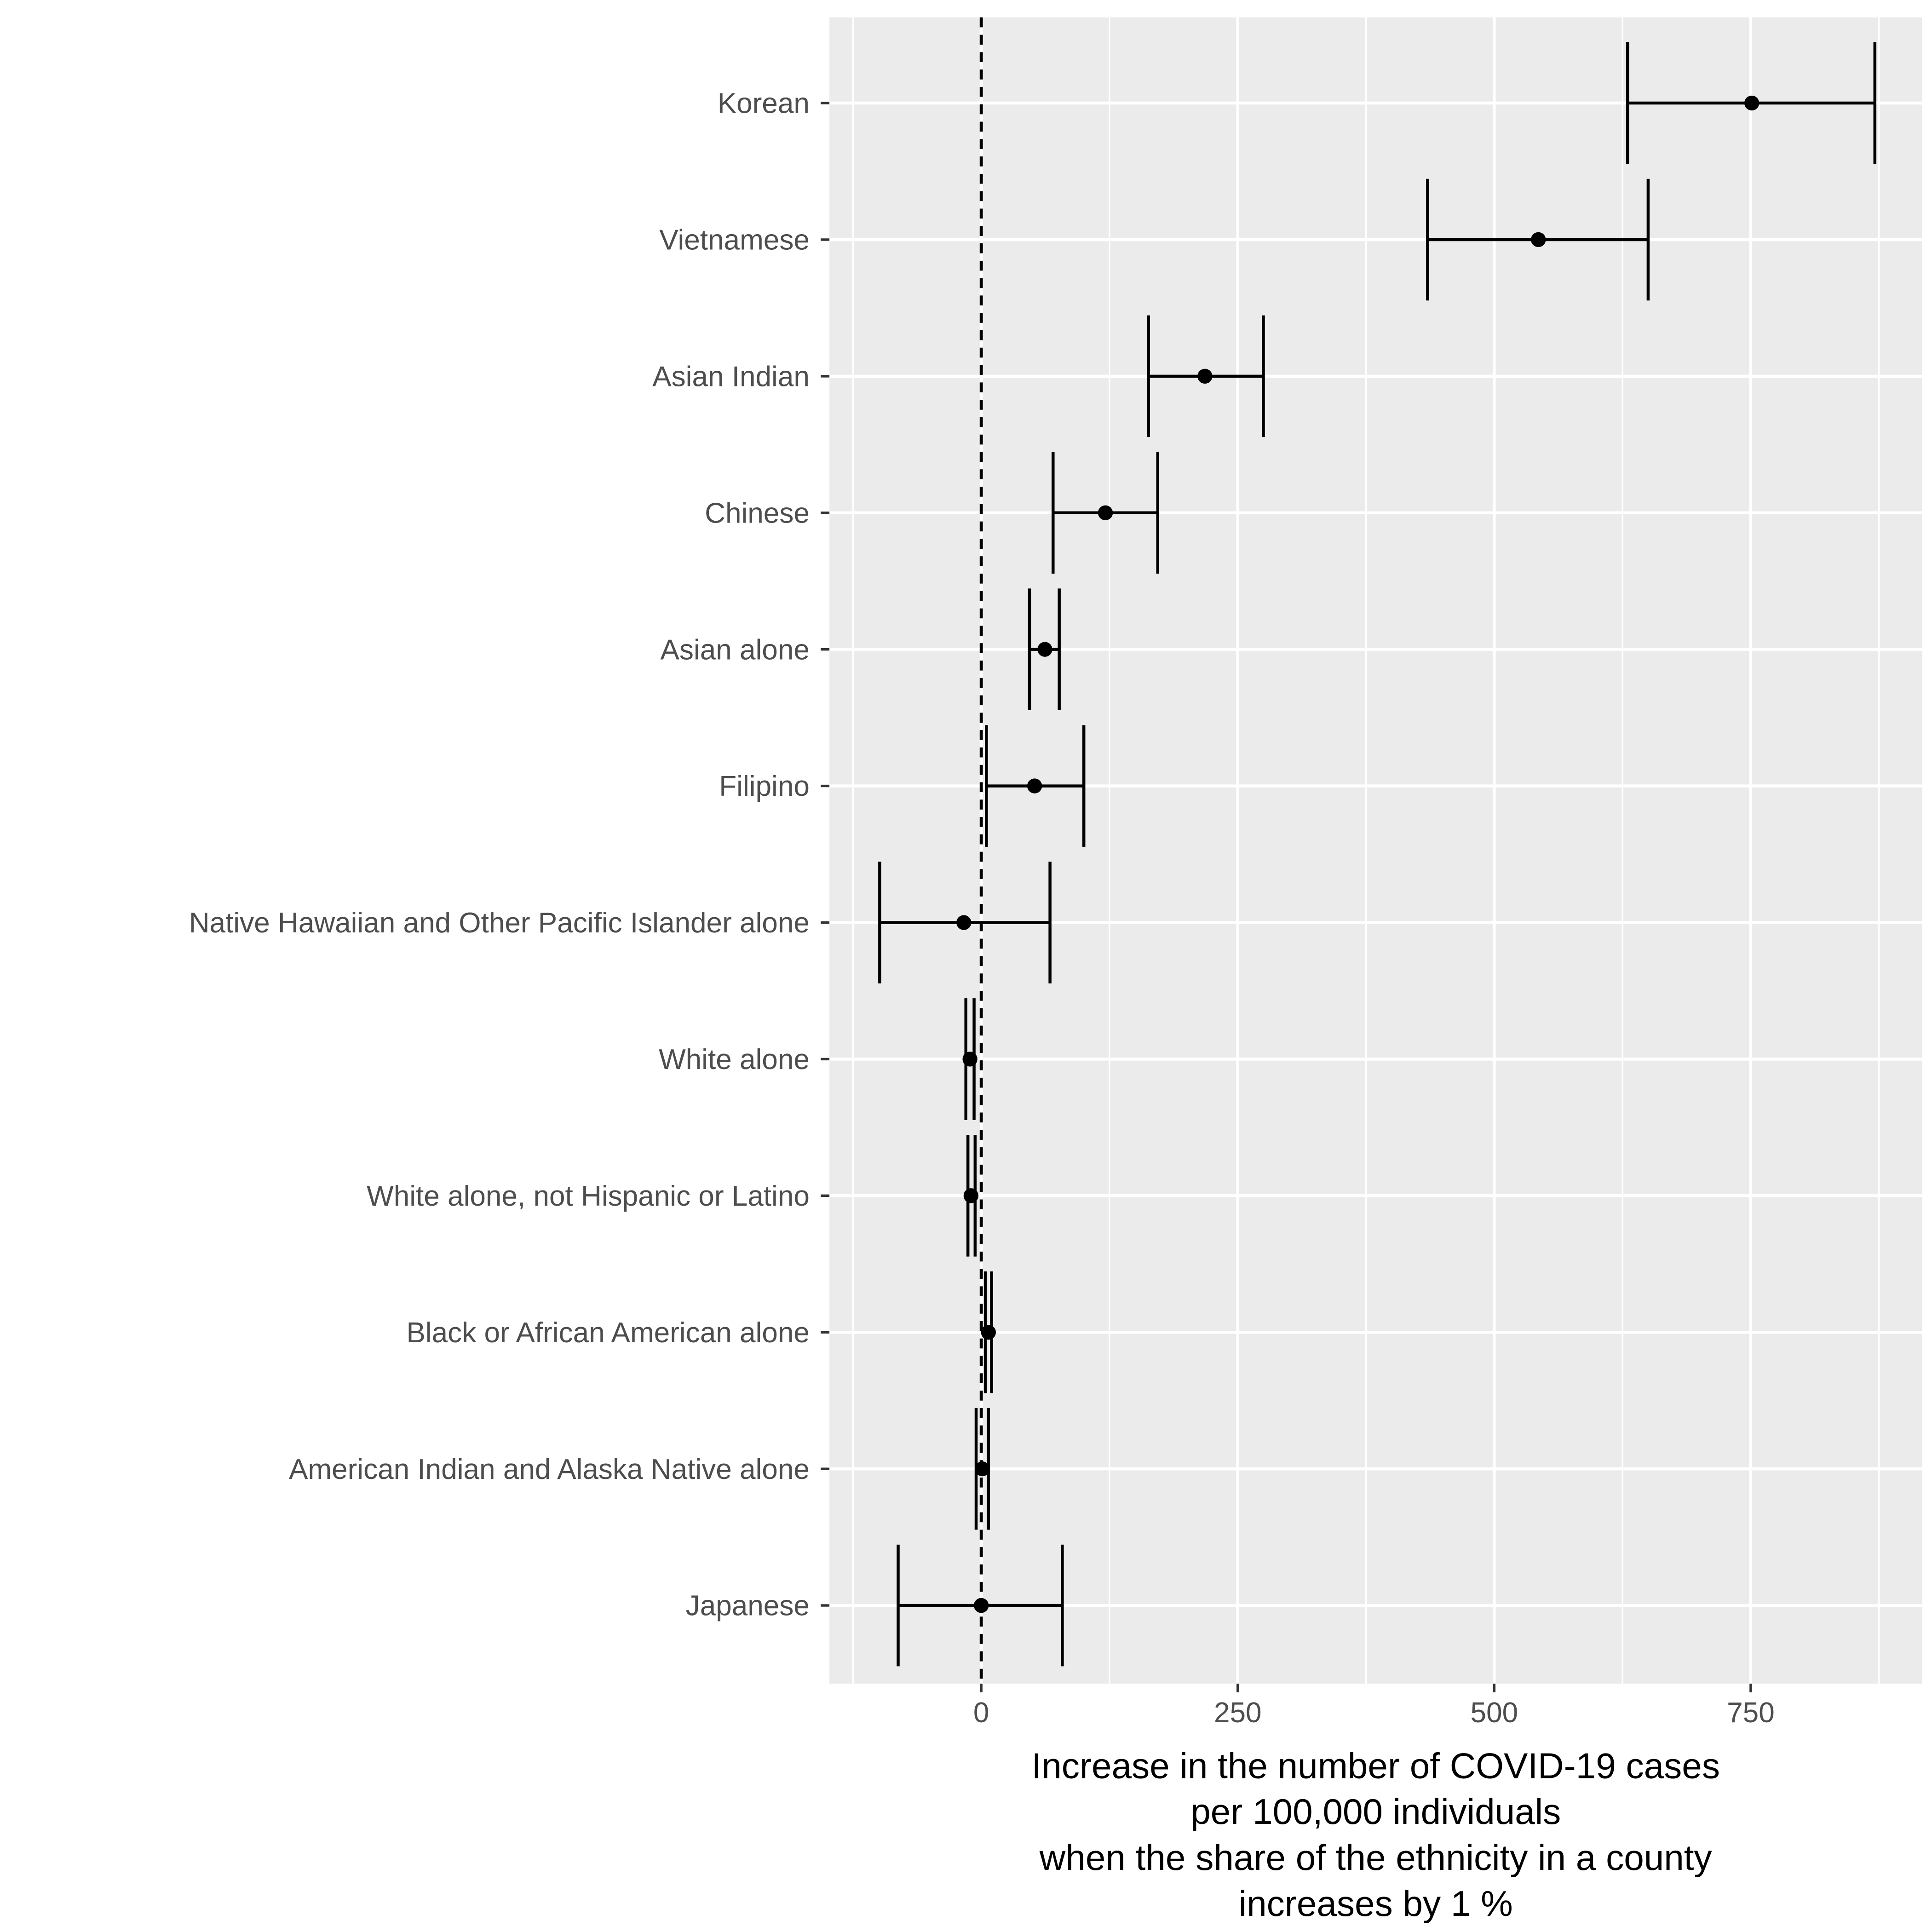 This screenshot has width=1932, height=1932. I want to click on estimate-japanese, so click(980, 1605).